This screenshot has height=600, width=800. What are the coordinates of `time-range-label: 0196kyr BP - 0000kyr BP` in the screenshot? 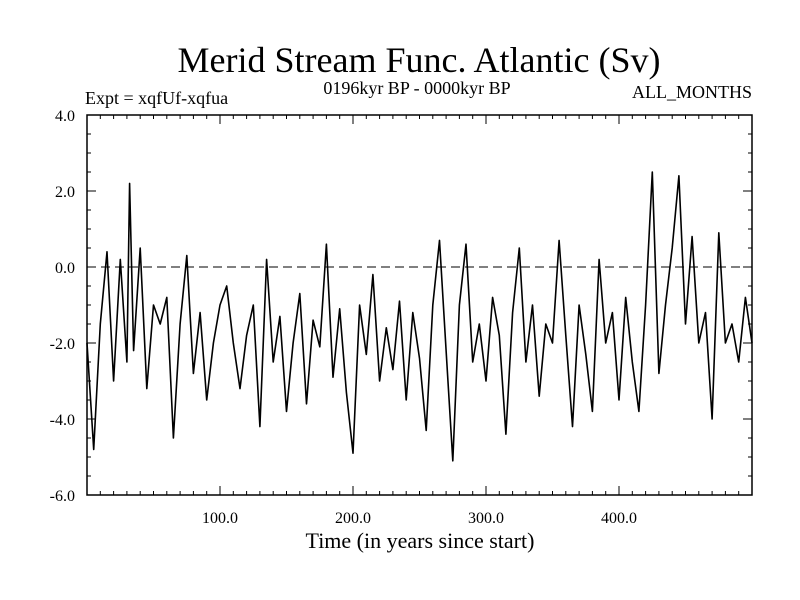 It's located at (416, 88).